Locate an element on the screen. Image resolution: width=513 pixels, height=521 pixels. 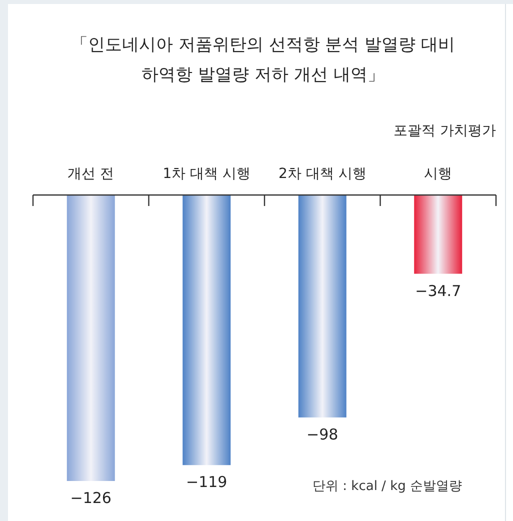
x-tick-label: 개선 전 is located at coordinates (91, 174).